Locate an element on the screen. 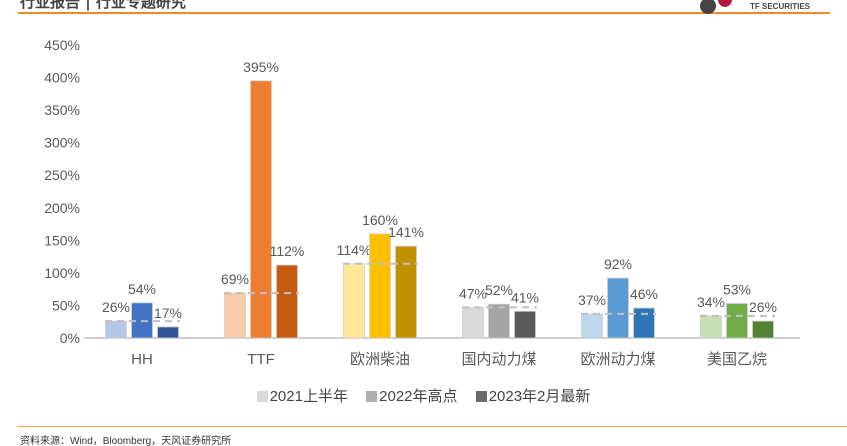 The image size is (847, 446). data-label: 17% is located at coordinates (168, 313).